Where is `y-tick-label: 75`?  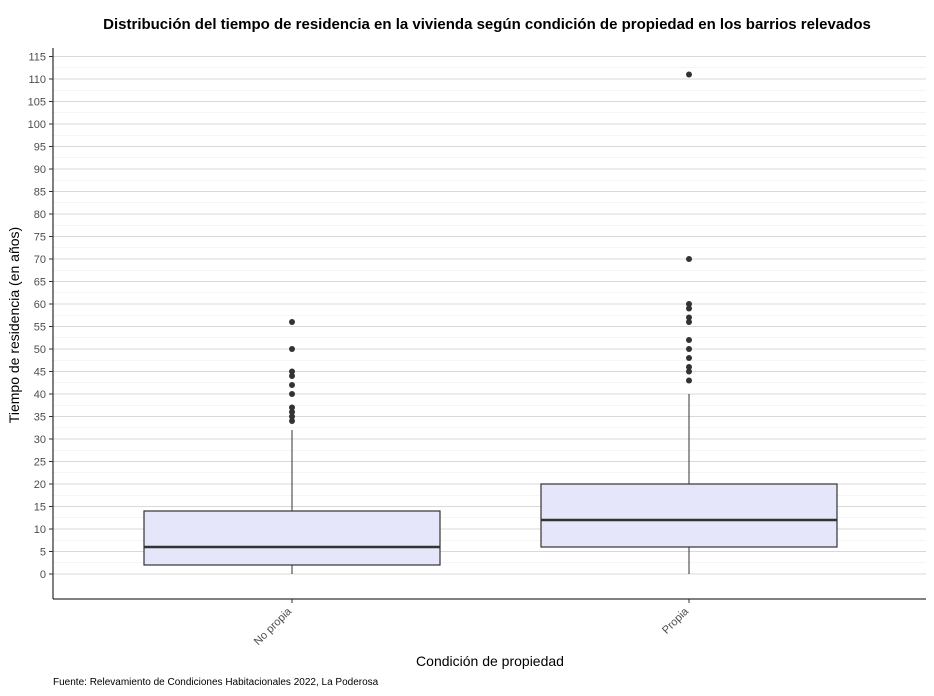
y-tick-label: 75 is located at coordinates (40, 238).